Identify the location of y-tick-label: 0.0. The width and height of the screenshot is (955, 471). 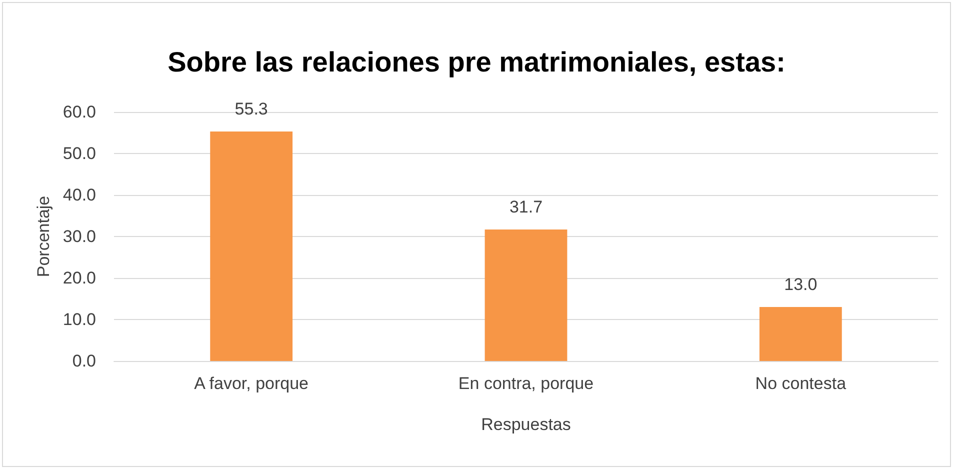
(84, 361).